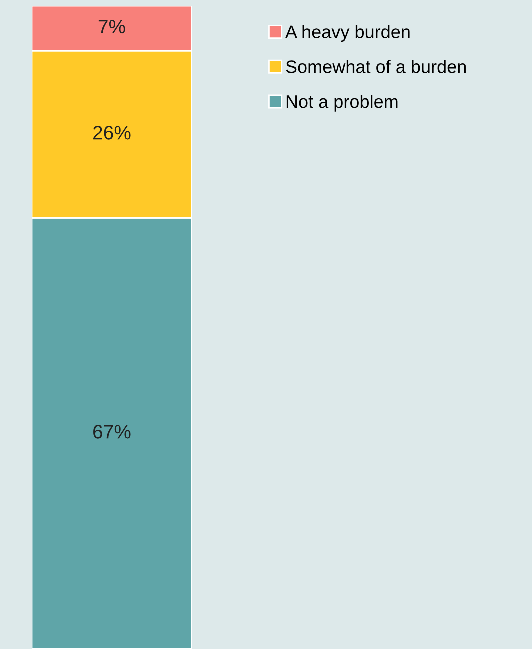  I want to click on data-label: 7%, so click(112, 27).